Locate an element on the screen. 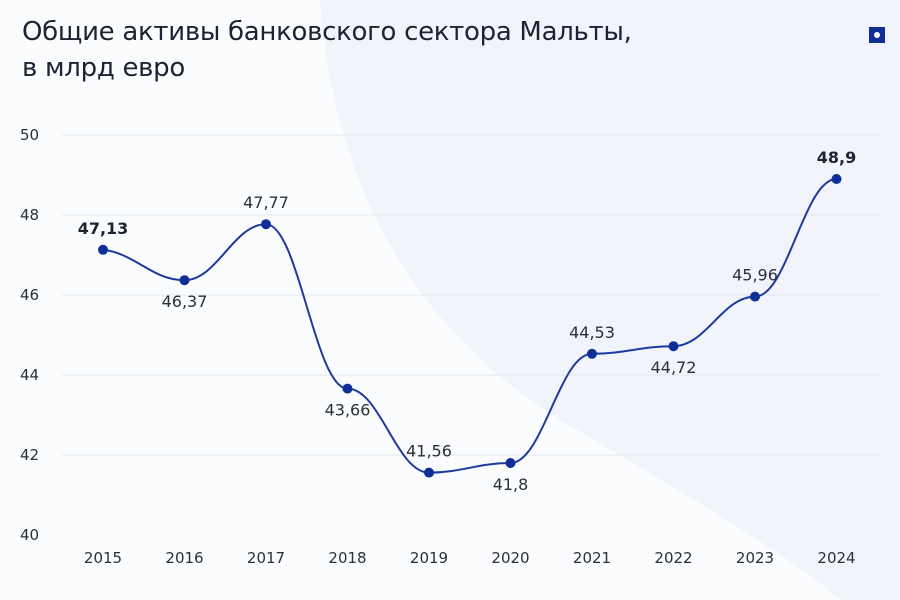 The width and height of the screenshot is (900, 600). title-line-2: в млрд евро is located at coordinates (103, 68).